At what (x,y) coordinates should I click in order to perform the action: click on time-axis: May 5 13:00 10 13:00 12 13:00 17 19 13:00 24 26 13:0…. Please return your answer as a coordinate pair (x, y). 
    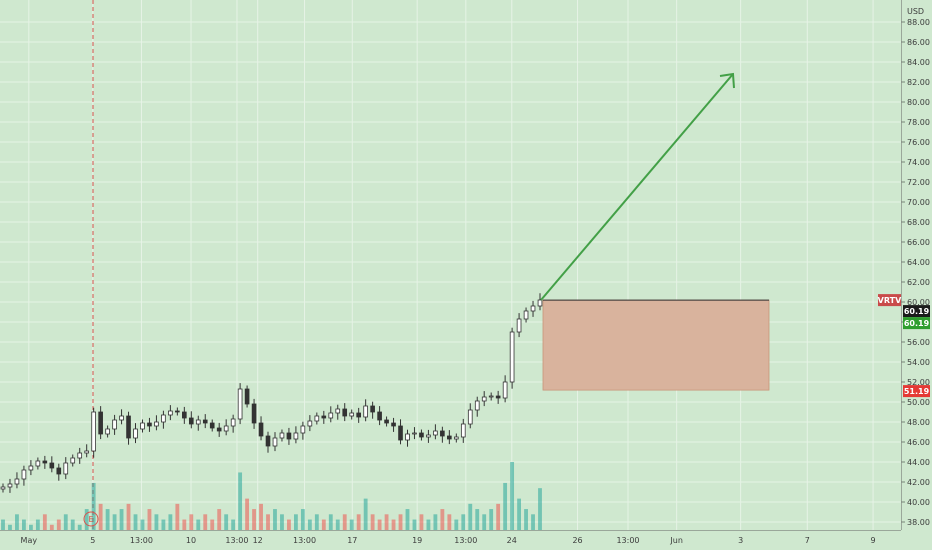
    Looking at the image, I should click on (448, 540).